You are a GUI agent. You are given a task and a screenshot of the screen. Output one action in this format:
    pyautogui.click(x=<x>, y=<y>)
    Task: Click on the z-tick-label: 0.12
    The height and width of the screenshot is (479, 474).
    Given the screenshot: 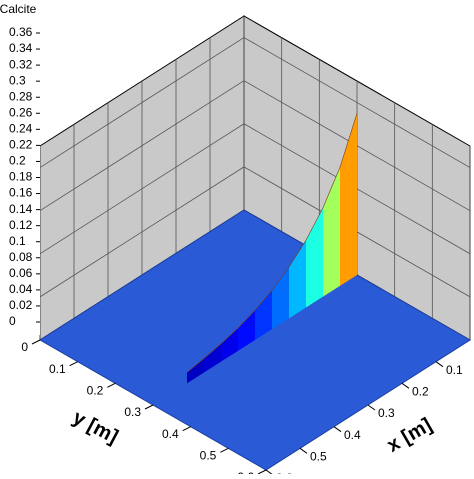 What is the action you would take?
    pyautogui.click(x=21, y=225)
    